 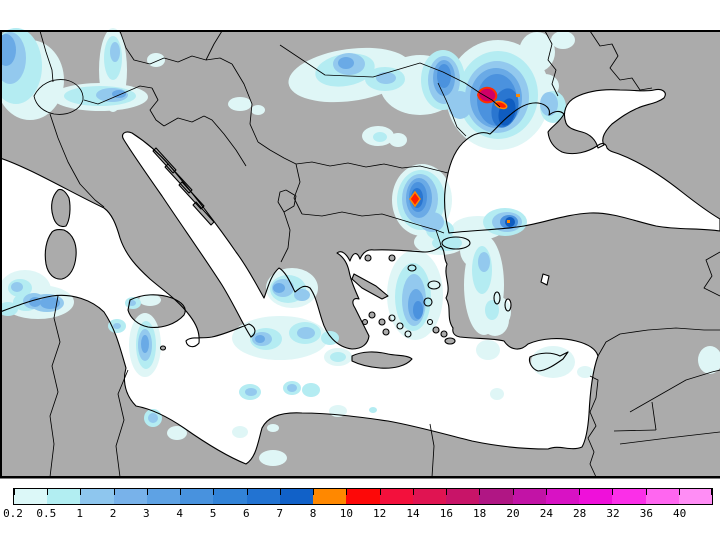 What do you see at coordinates (380, 513) in the screenshot?
I see `colorbar-label: 12` at bounding box center [380, 513].